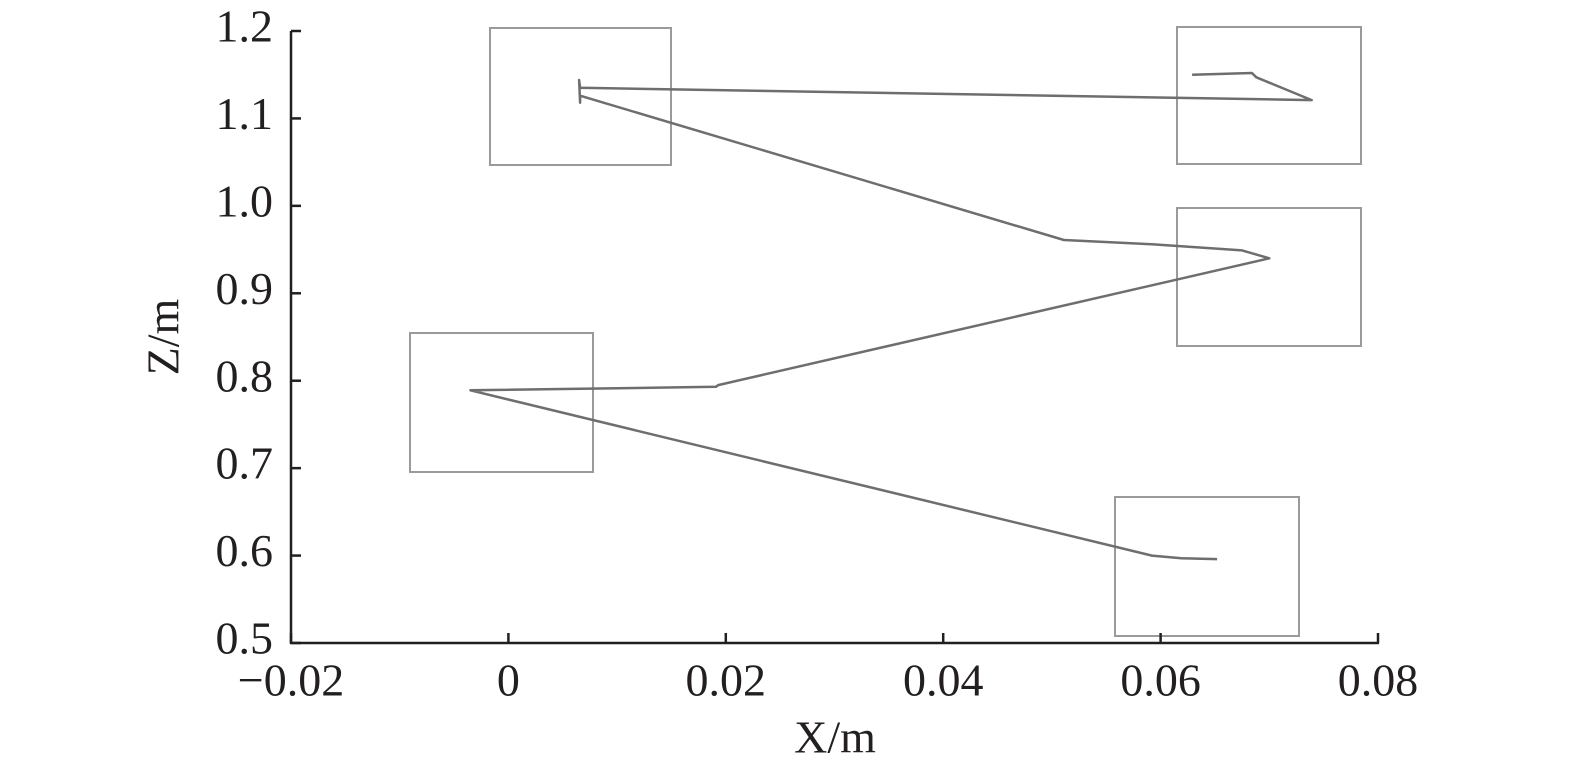 The image size is (1575, 783). Describe the element at coordinates (245, 26) in the screenshot. I see `y-tick-label: 1.2` at that location.